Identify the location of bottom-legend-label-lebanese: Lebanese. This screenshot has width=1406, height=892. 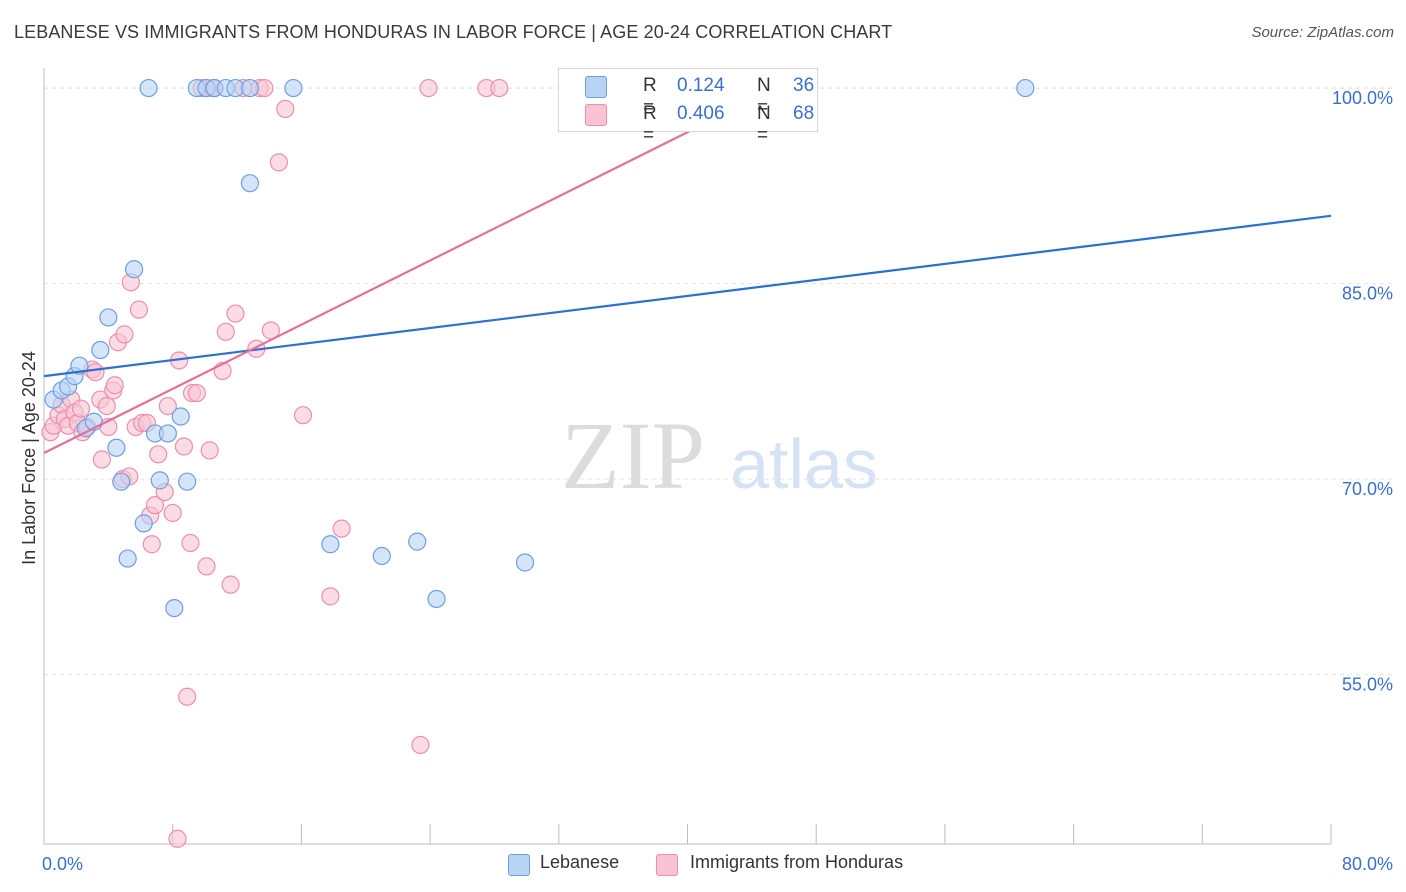
(580, 862).